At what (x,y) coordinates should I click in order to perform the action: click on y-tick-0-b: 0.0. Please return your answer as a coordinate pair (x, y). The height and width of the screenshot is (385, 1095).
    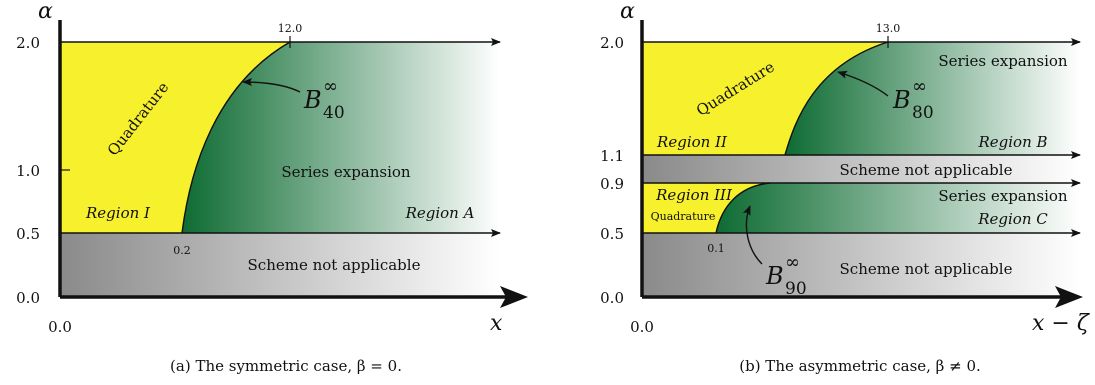
    Looking at the image, I should click on (612, 298).